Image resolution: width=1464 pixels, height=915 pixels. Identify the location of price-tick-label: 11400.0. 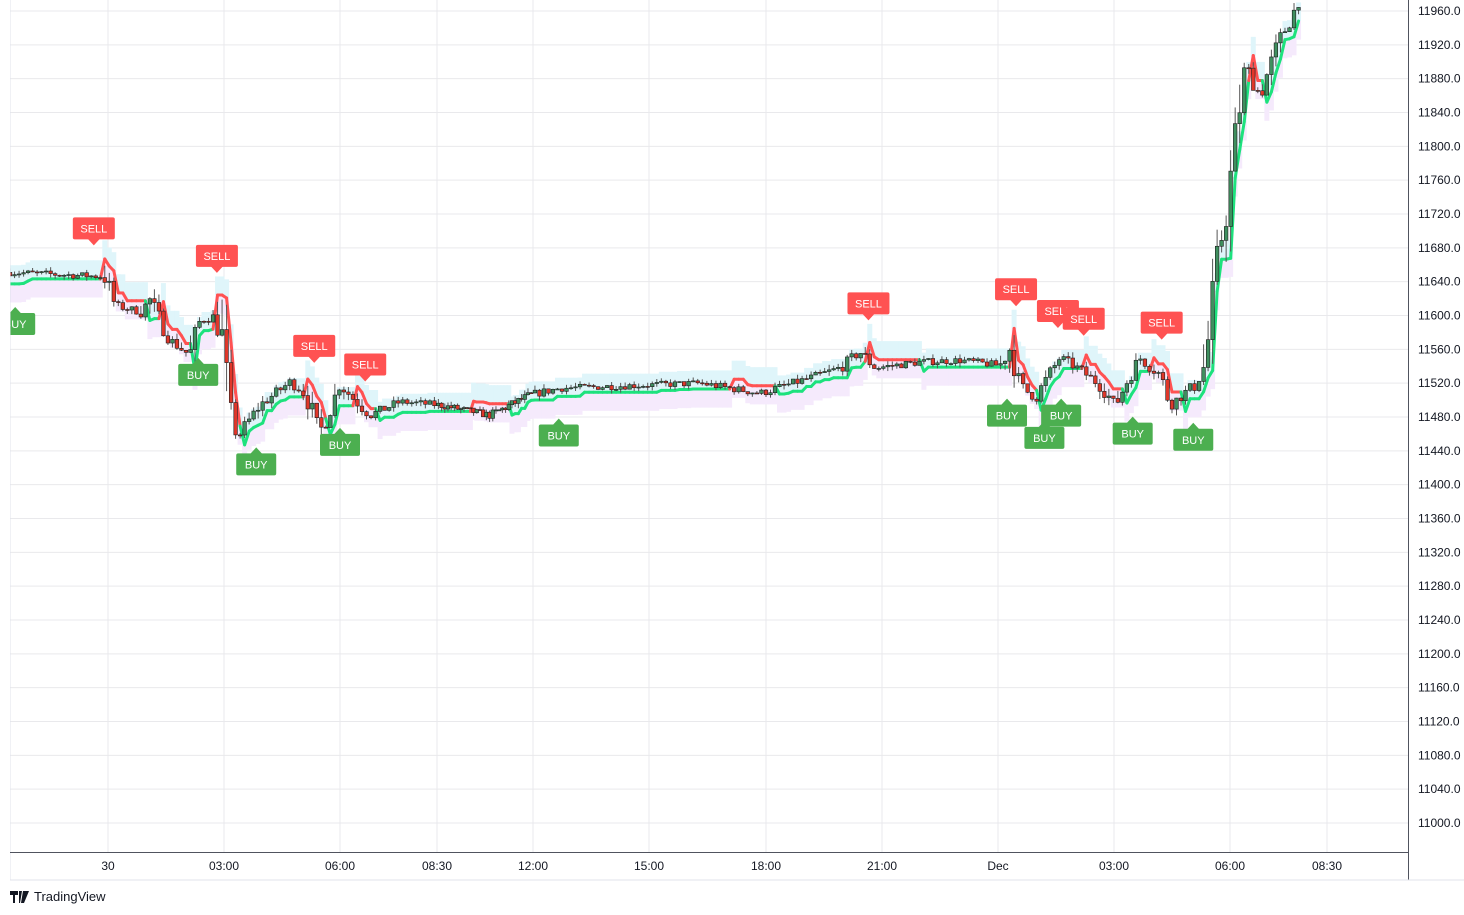
(1439, 485).